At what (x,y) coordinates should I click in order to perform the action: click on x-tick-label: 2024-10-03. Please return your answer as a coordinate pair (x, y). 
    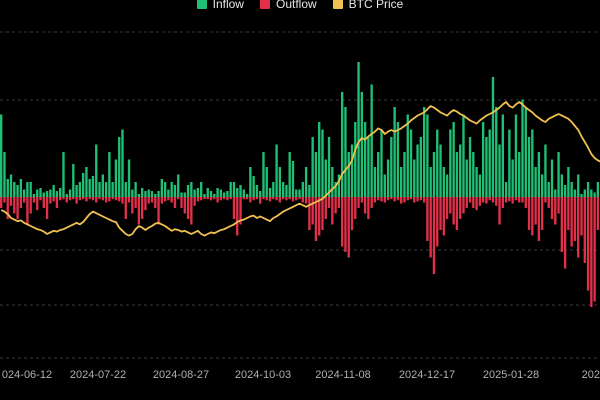
    Looking at the image, I should click on (263, 375).